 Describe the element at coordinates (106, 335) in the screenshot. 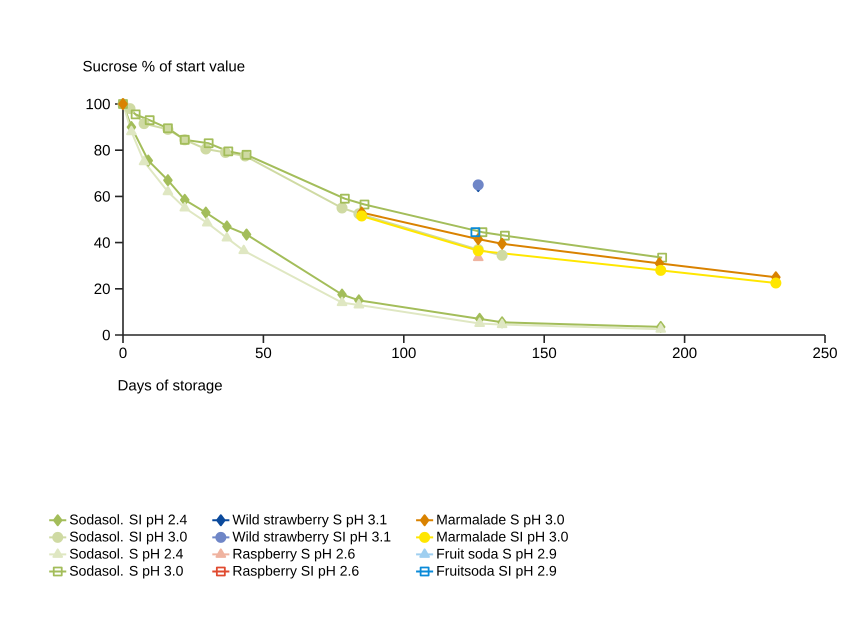

I see `y-tick-label: 0` at that location.